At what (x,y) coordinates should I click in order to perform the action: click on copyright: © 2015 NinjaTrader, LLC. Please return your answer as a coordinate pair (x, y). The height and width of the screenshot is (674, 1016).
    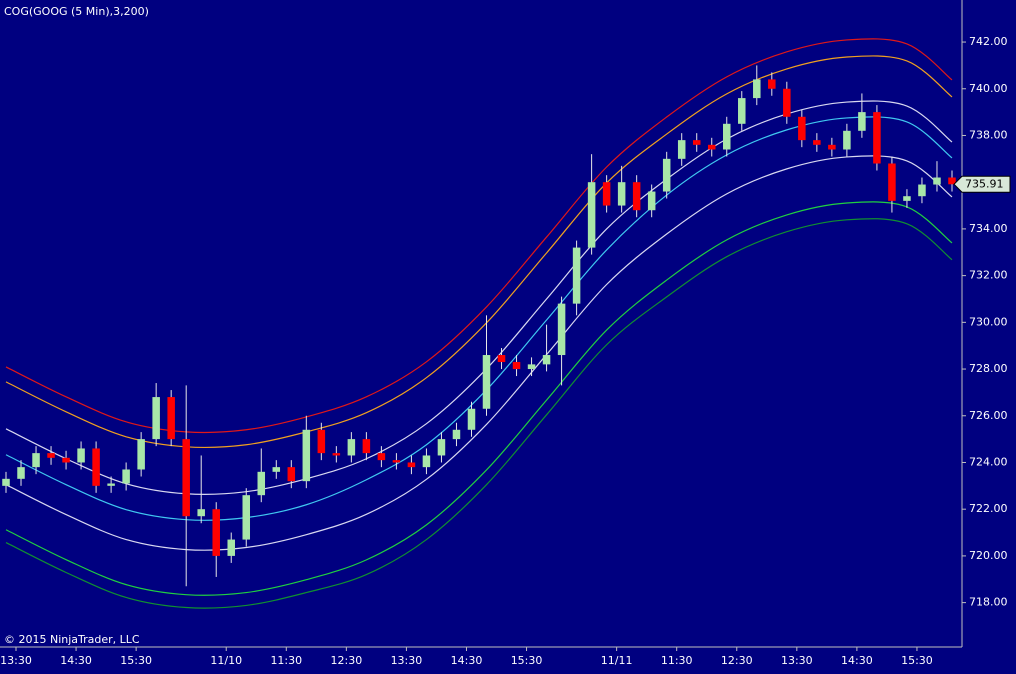
    Looking at the image, I should click on (72, 639).